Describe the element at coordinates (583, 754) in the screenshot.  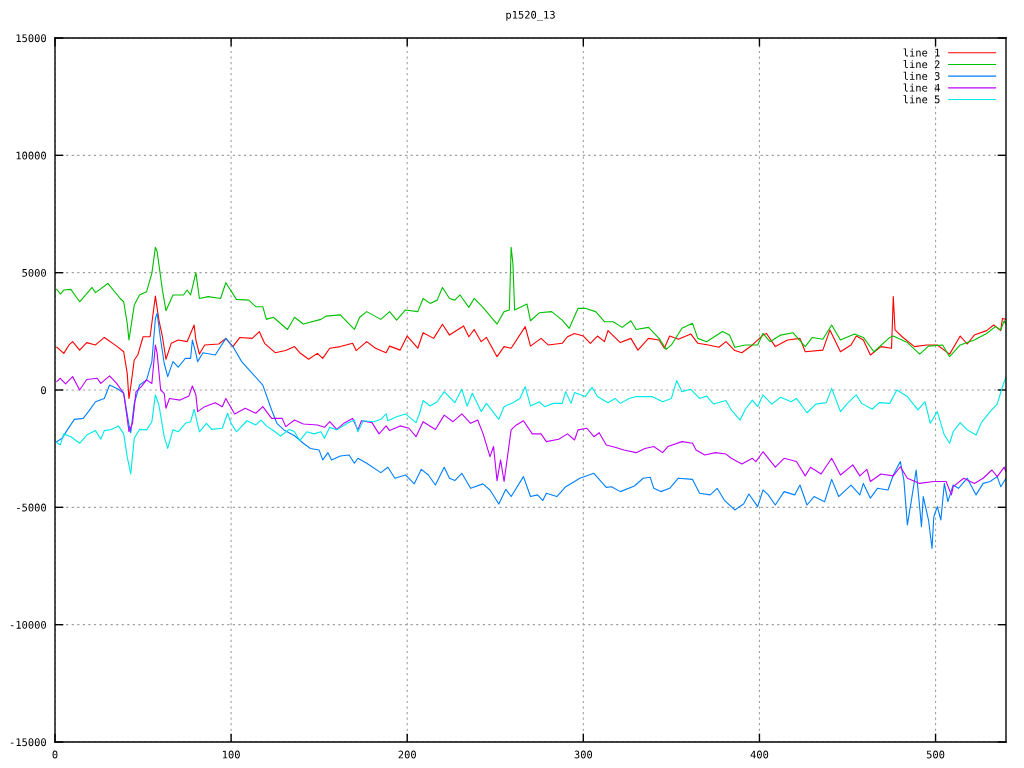
I see `x-tick-label: 300` at that location.